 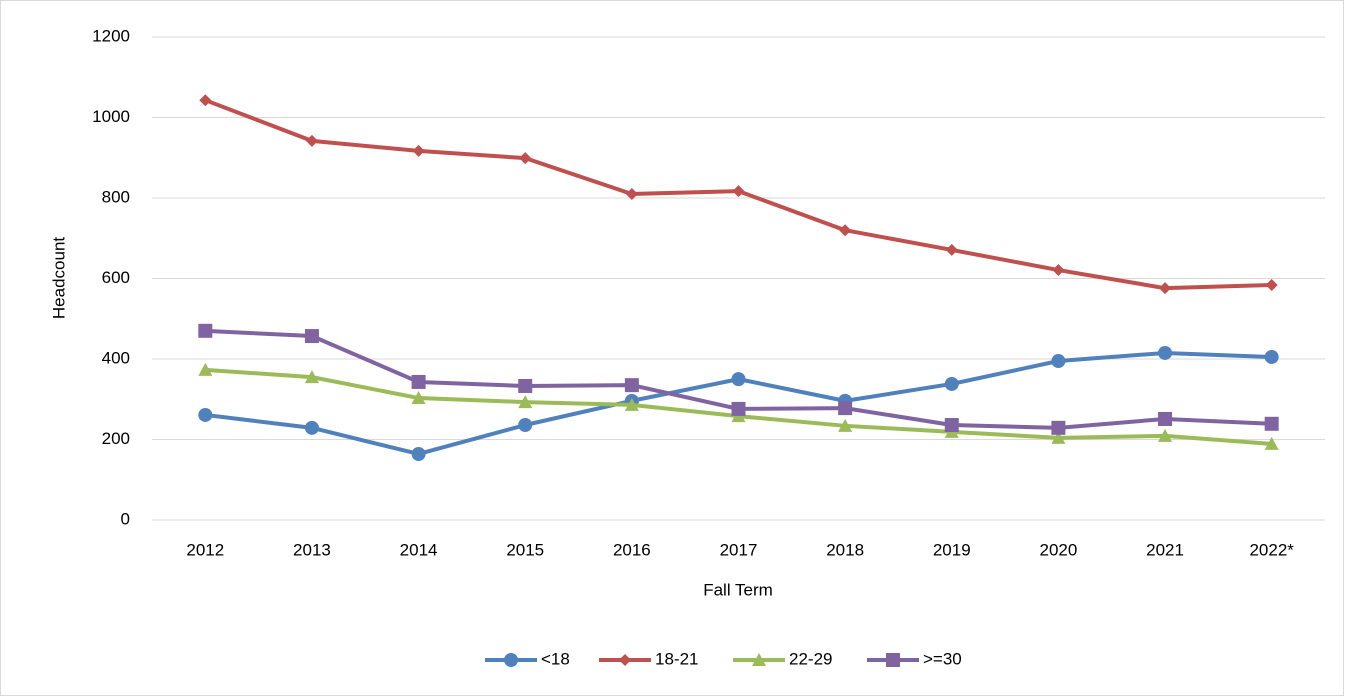 What do you see at coordinates (632, 549) in the screenshot?
I see `x-tick-label: 2016` at bounding box center [632, 549].